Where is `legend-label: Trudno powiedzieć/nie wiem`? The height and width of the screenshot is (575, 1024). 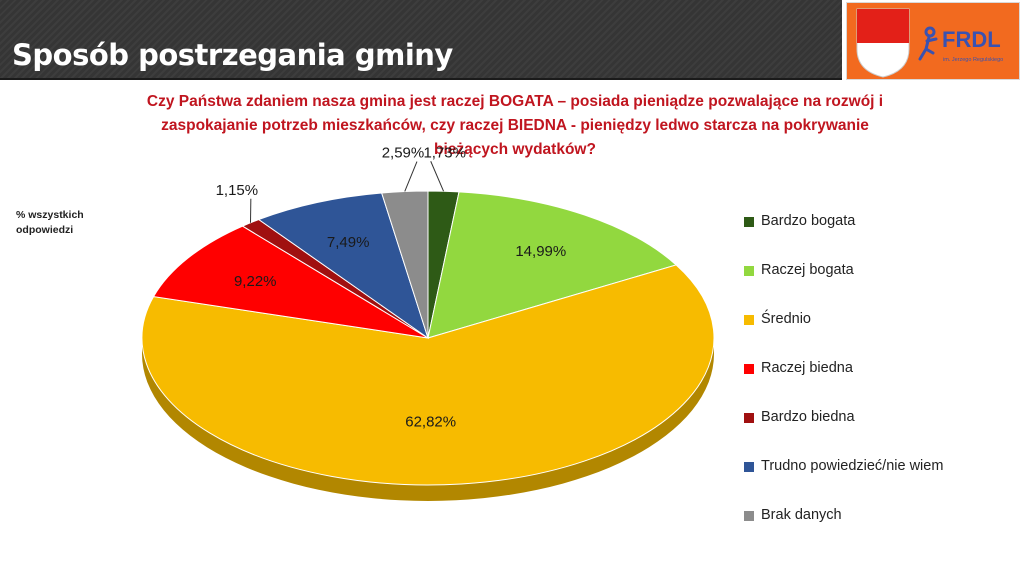 legend-label: Trudno powiedzieć/nie wiem is located at coordinates (852, 466).